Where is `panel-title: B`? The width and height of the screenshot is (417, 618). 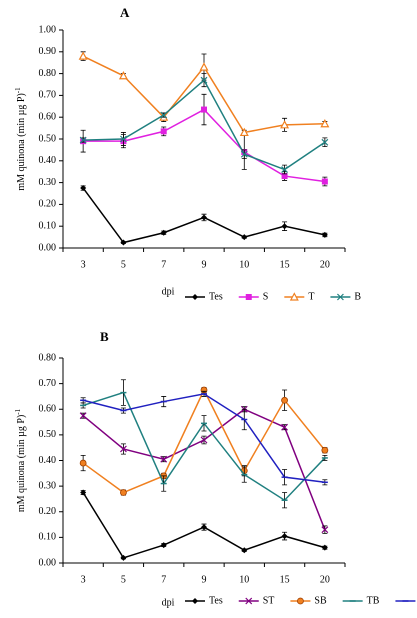
panel-title: B is located at coordinates (104, 336).